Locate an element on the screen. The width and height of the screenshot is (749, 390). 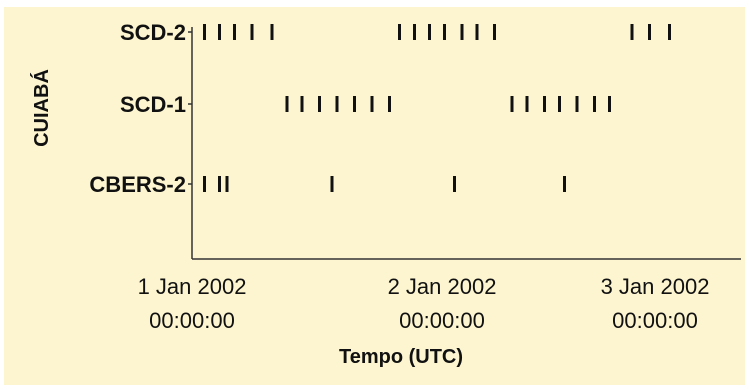
x-tick-date: 3 Jan 2002 is located at coordinates (655, 286).